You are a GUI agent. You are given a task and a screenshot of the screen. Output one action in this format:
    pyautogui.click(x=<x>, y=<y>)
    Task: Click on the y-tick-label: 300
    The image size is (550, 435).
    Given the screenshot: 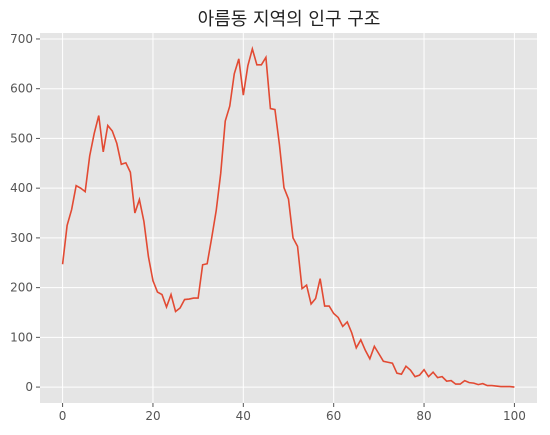 What is the action you would take?
    pyautogui.click(x=21, y=238)
    